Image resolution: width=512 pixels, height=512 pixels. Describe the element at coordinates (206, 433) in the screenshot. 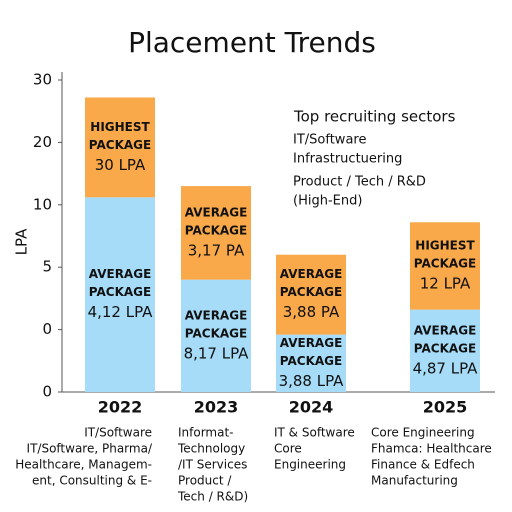

I see `category-note: Informat-` at that location.